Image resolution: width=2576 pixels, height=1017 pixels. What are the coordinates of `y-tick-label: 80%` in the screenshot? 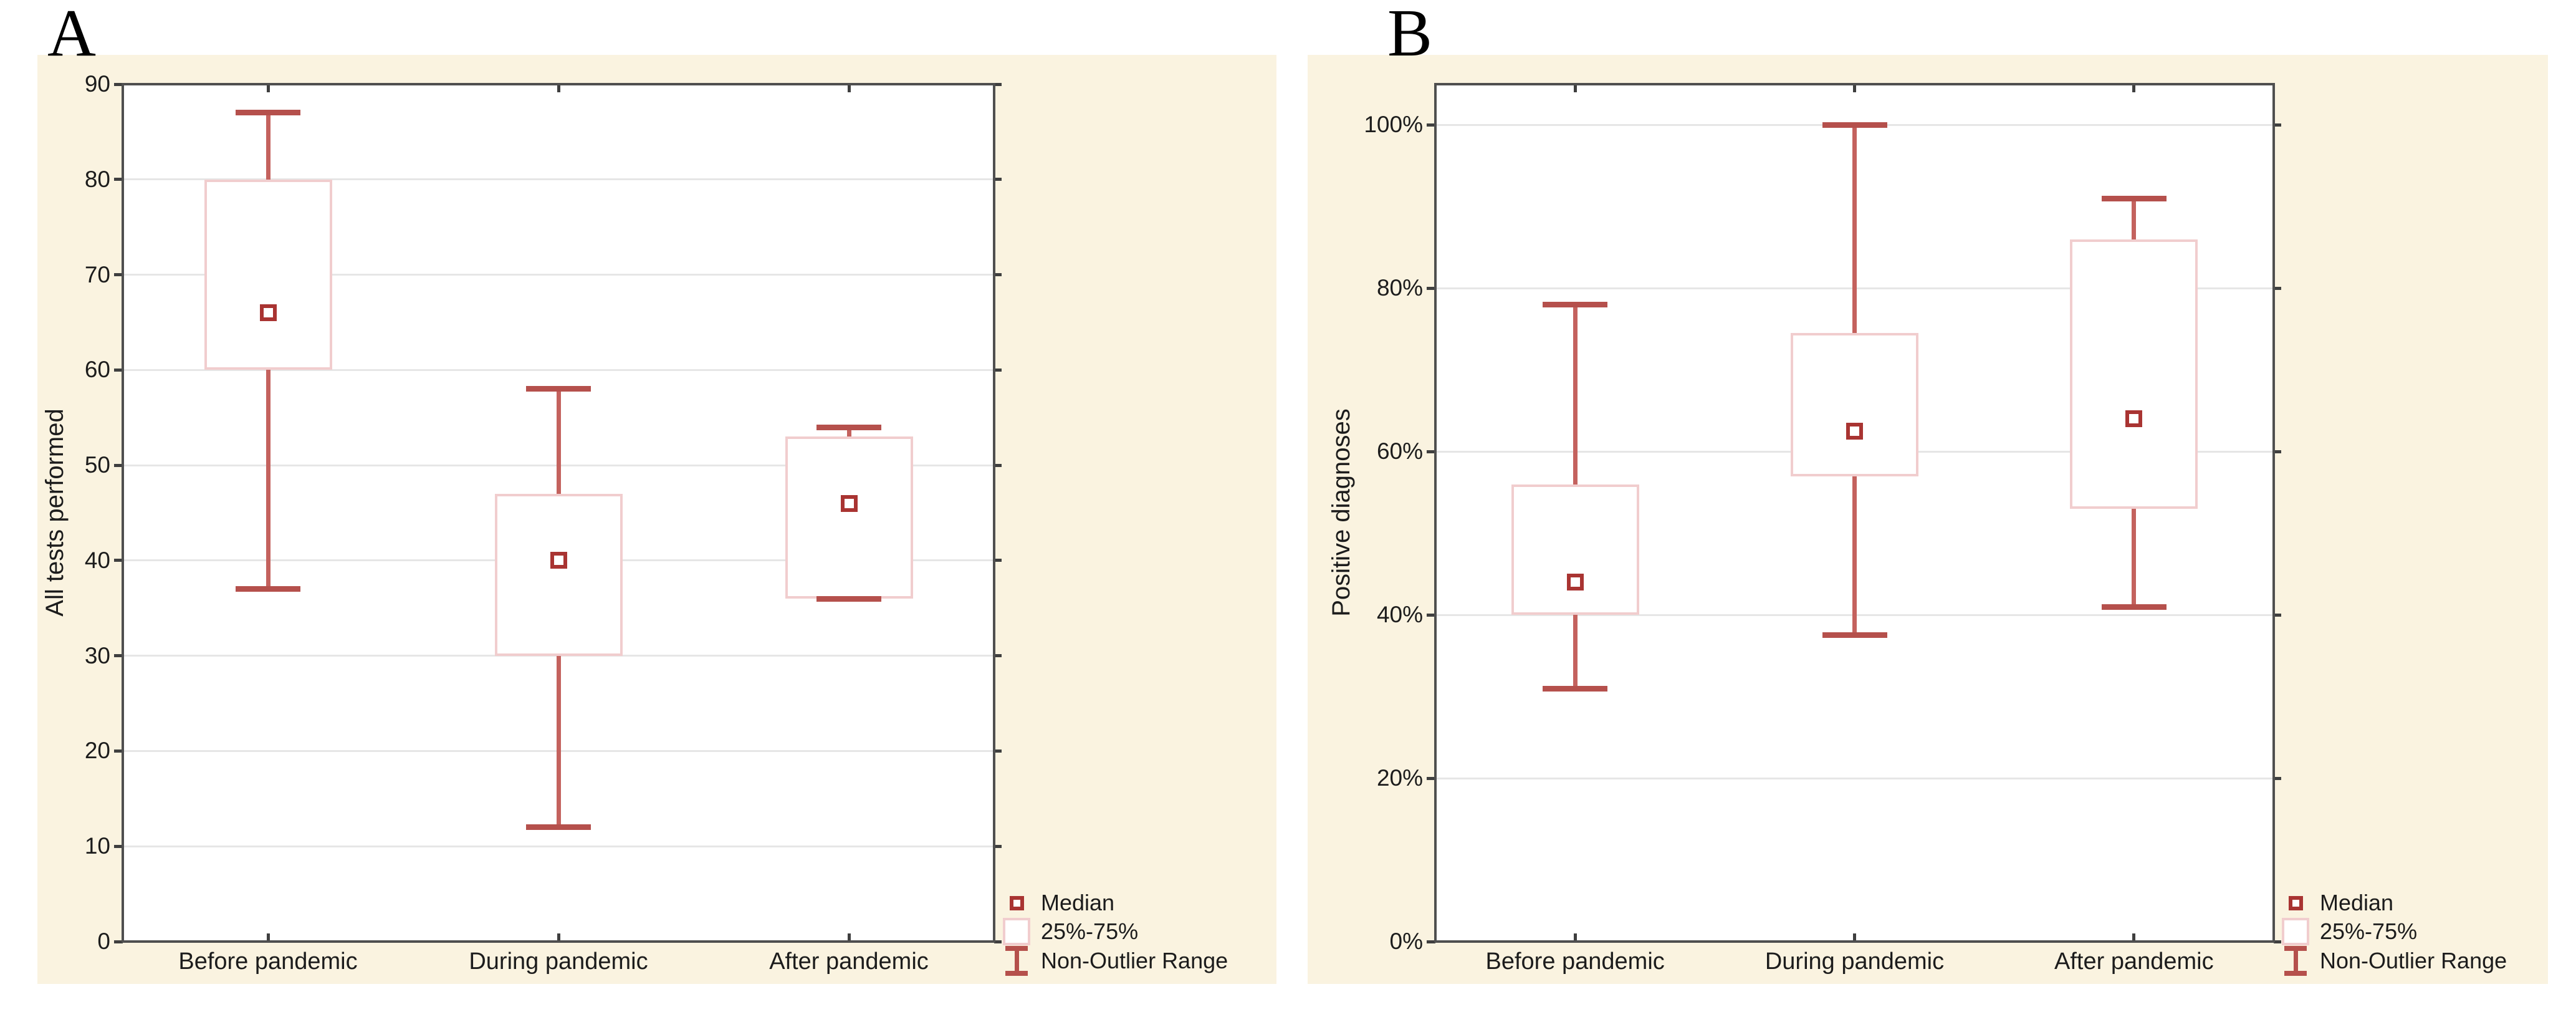 It's located at (1400, 288).